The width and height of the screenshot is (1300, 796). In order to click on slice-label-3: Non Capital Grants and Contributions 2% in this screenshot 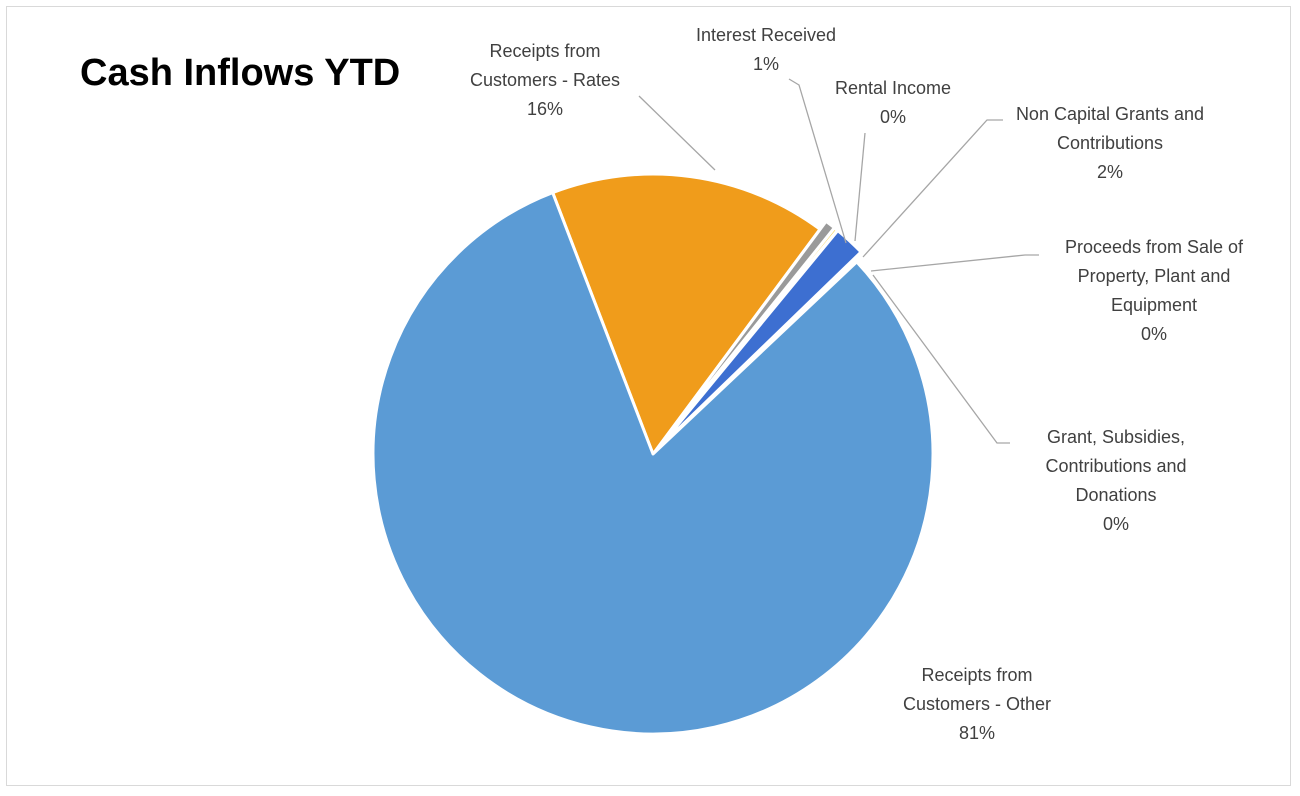, I will do `click(1110, 143)`.